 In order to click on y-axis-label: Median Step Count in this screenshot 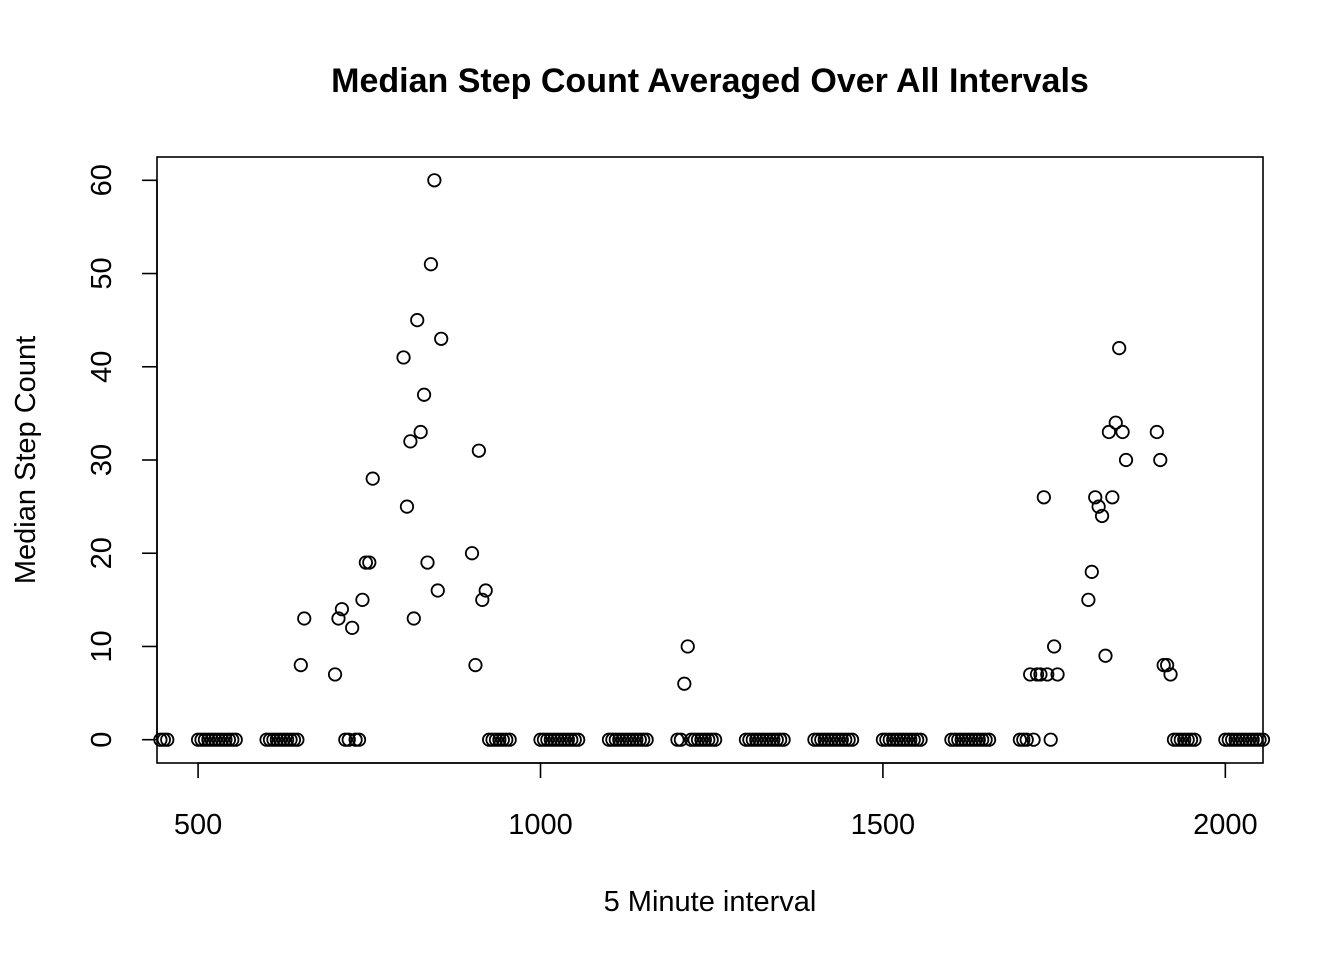, I will do `click(26, 460)`.